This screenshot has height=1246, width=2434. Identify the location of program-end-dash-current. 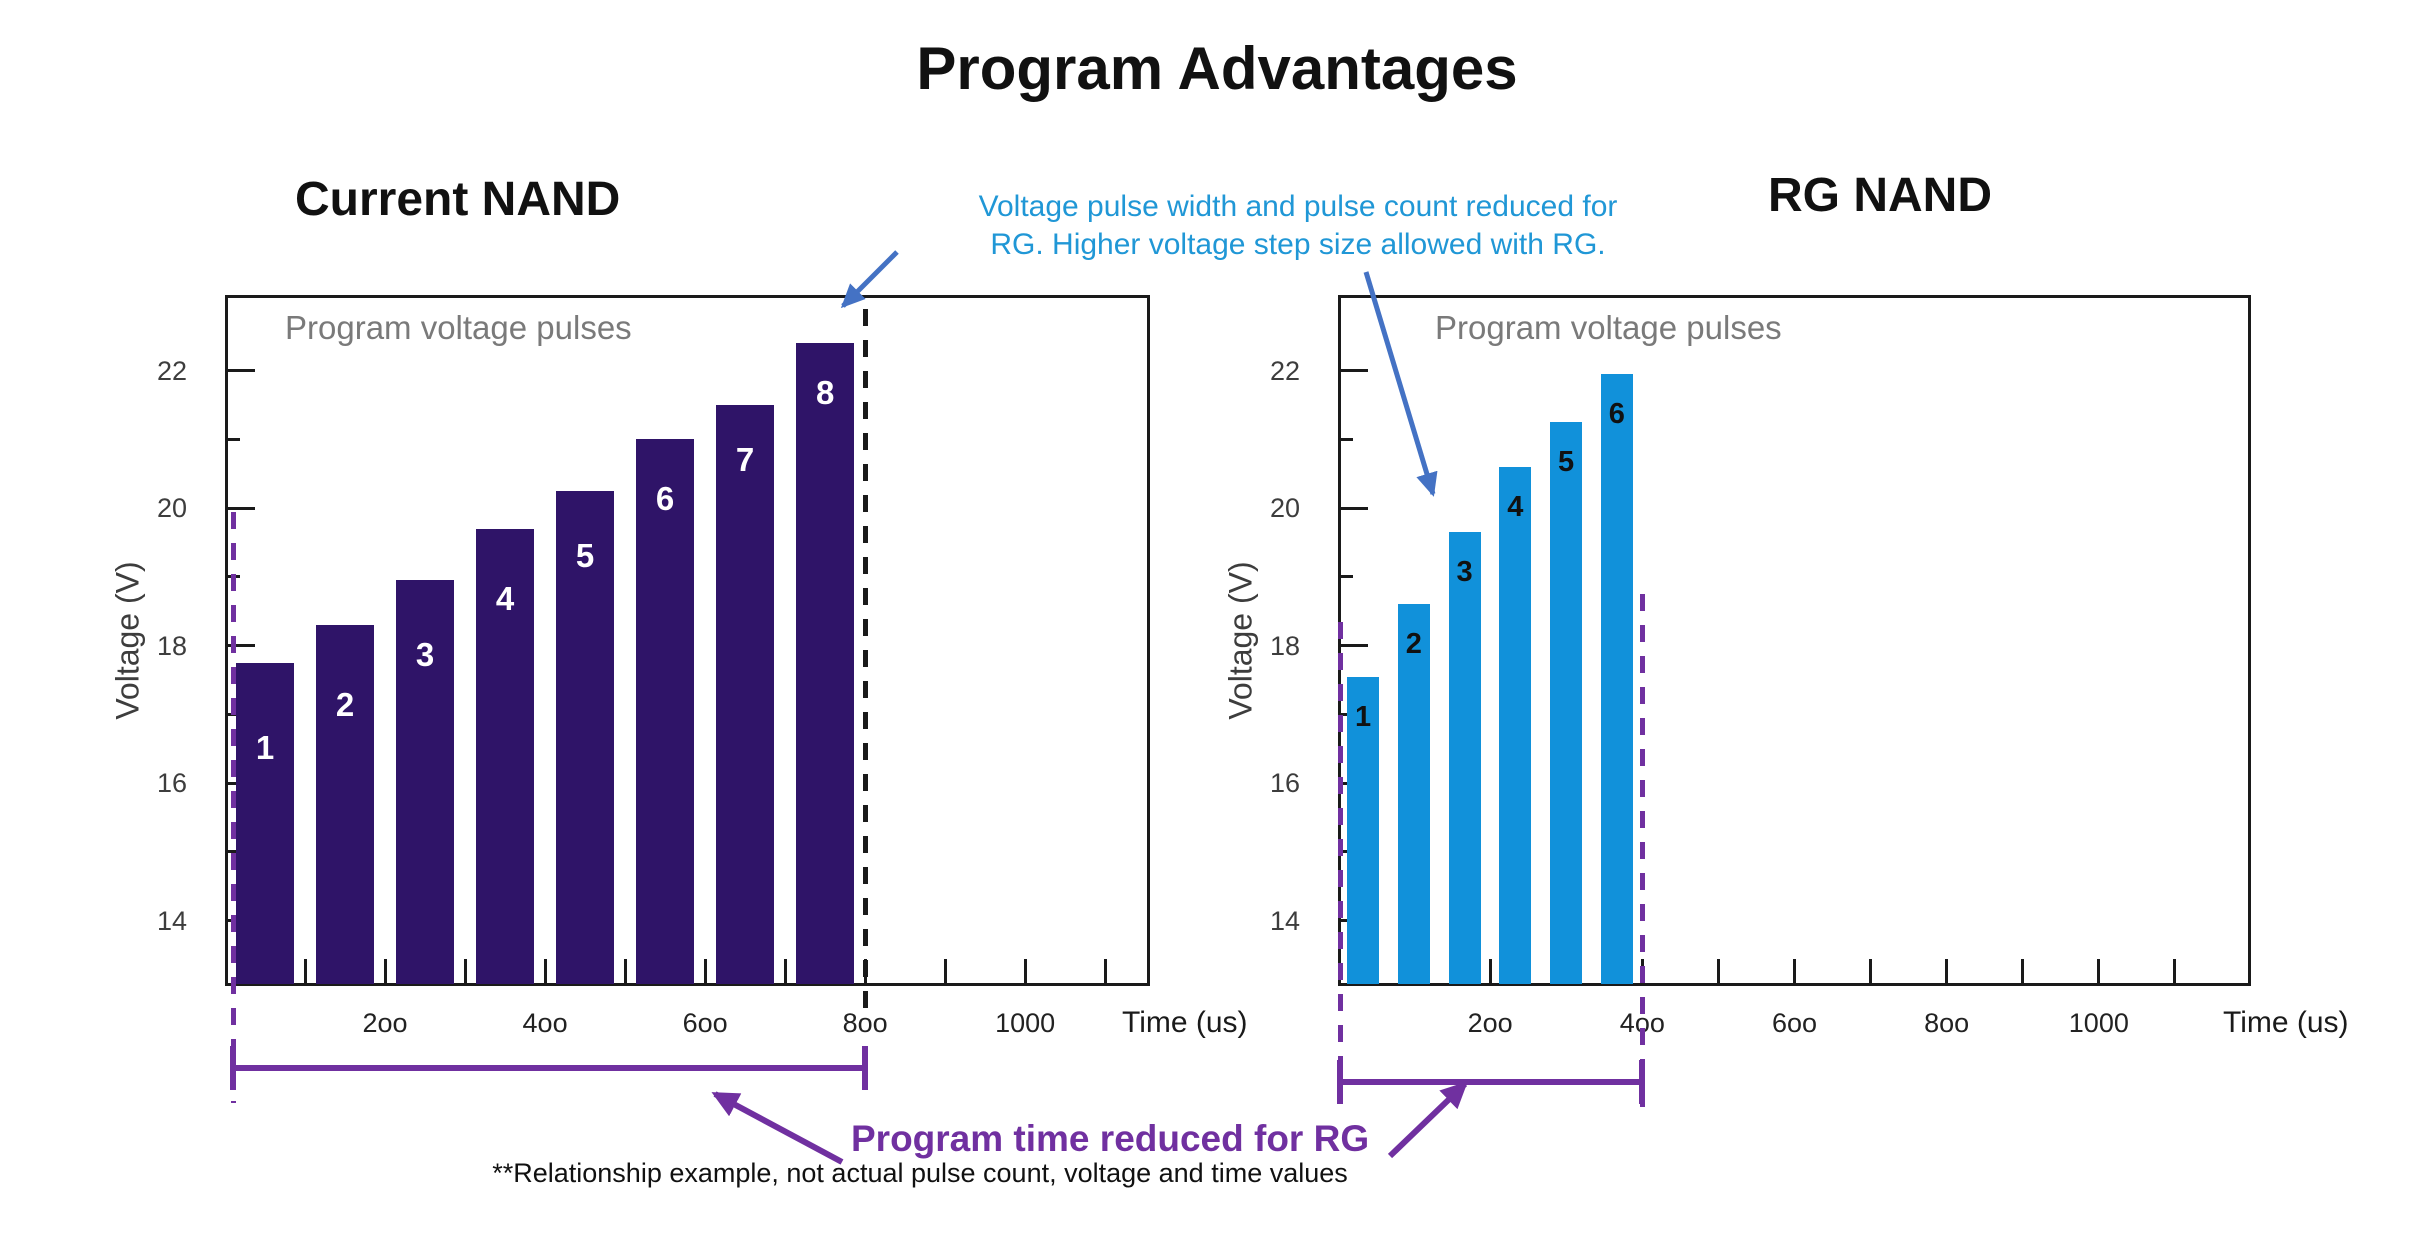
(865, 662).